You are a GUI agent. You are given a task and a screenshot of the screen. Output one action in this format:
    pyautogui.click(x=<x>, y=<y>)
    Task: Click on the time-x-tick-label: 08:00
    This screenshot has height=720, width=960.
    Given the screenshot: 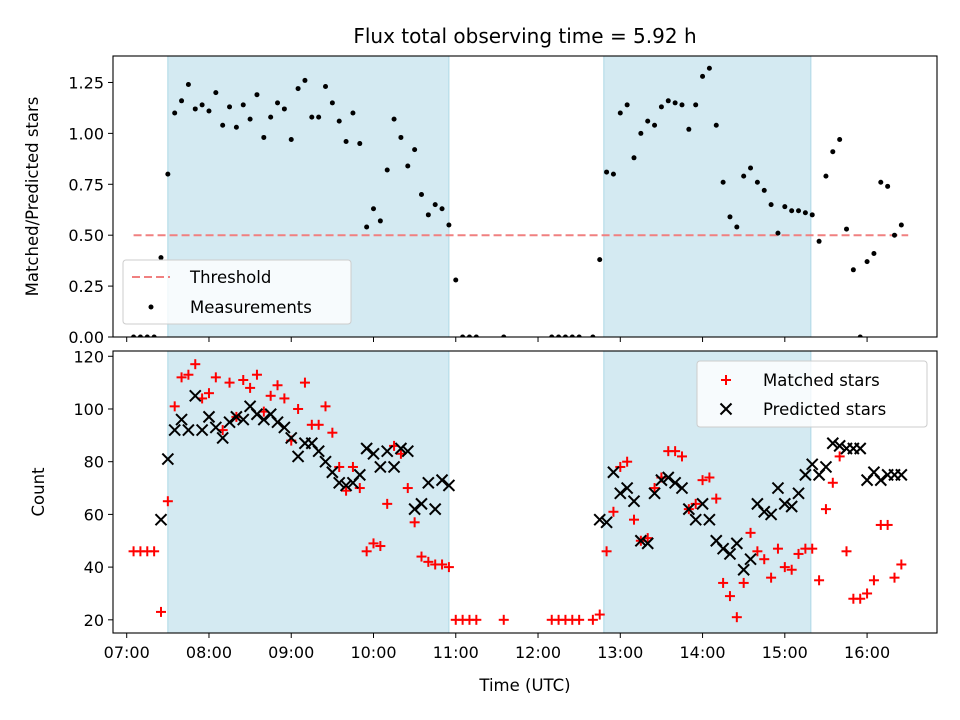 What is the action you would take?
    pyautogui.click(x=209, y=652)
    